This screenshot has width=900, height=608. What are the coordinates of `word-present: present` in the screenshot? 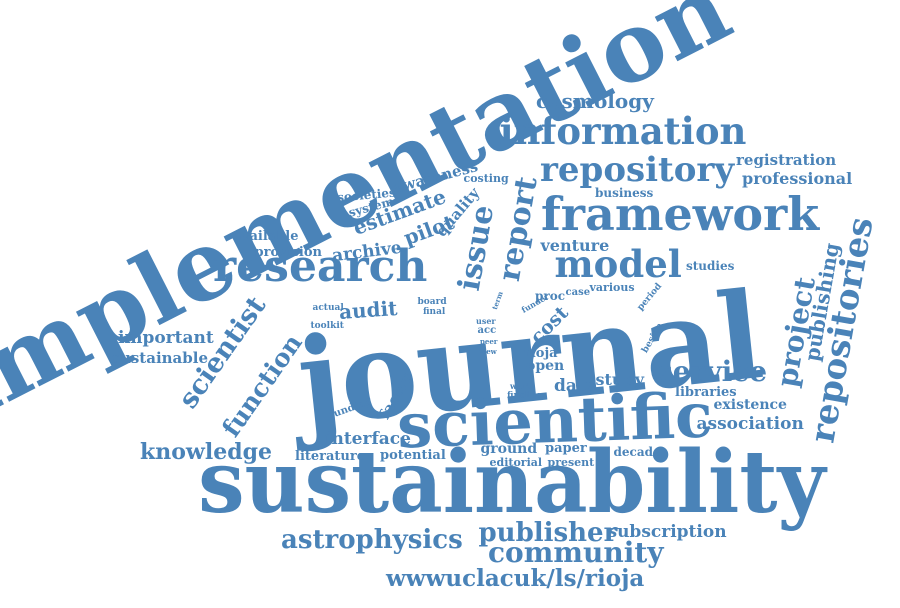 It's located at (571, 462).